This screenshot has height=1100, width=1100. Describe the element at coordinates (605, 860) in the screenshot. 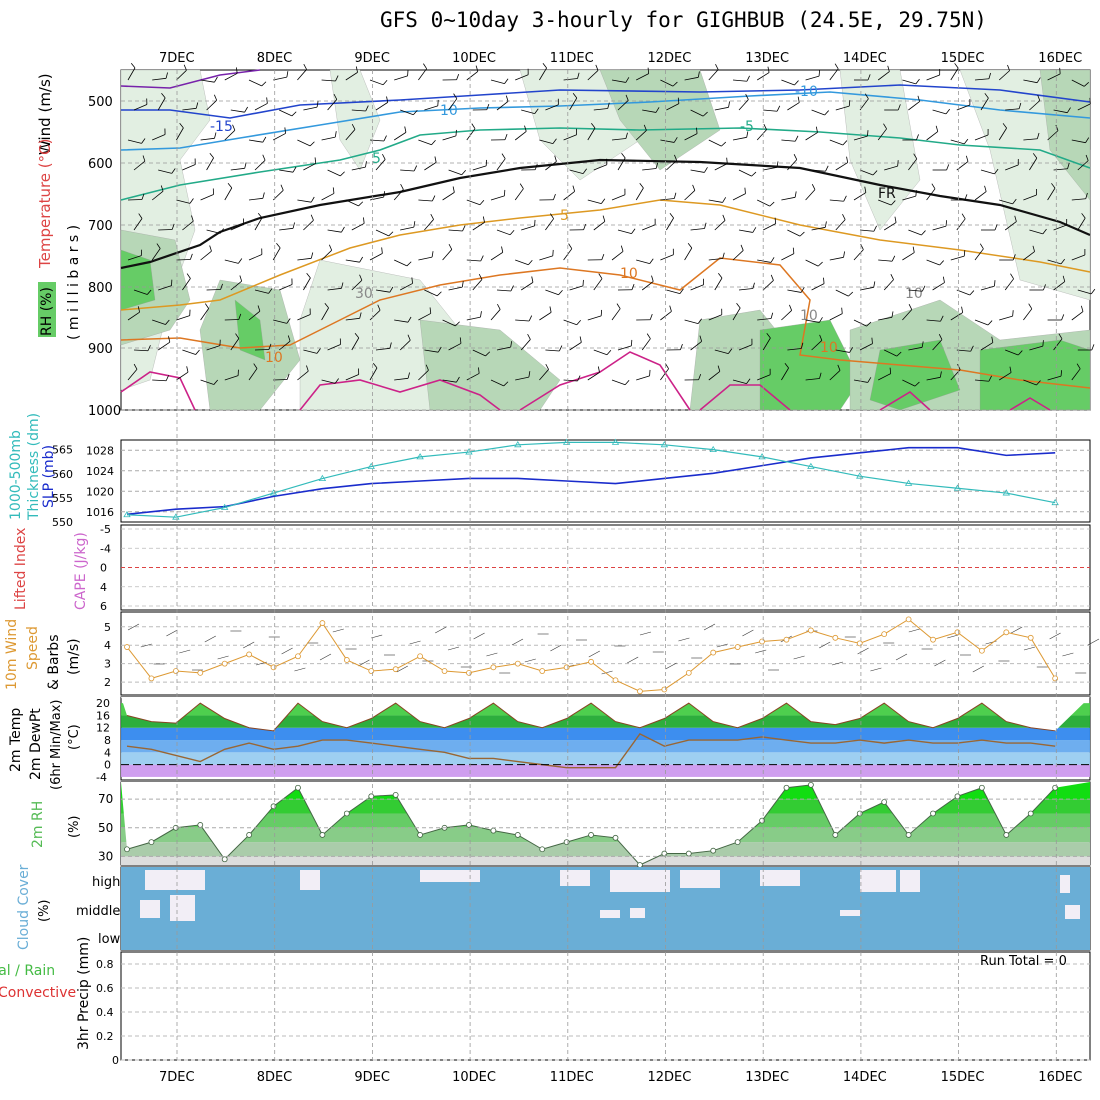

I see `rh-band` at that location.